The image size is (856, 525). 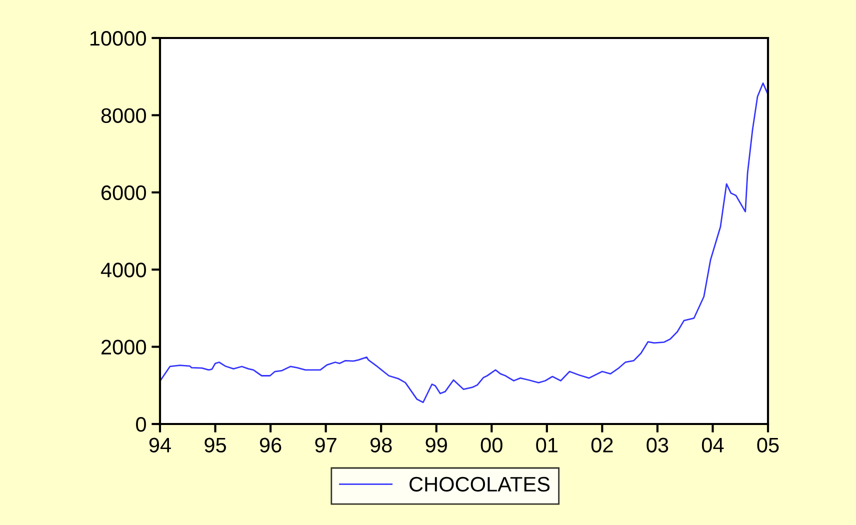 I want to click on x-tick-label: 05, so click(x=768, y=445).